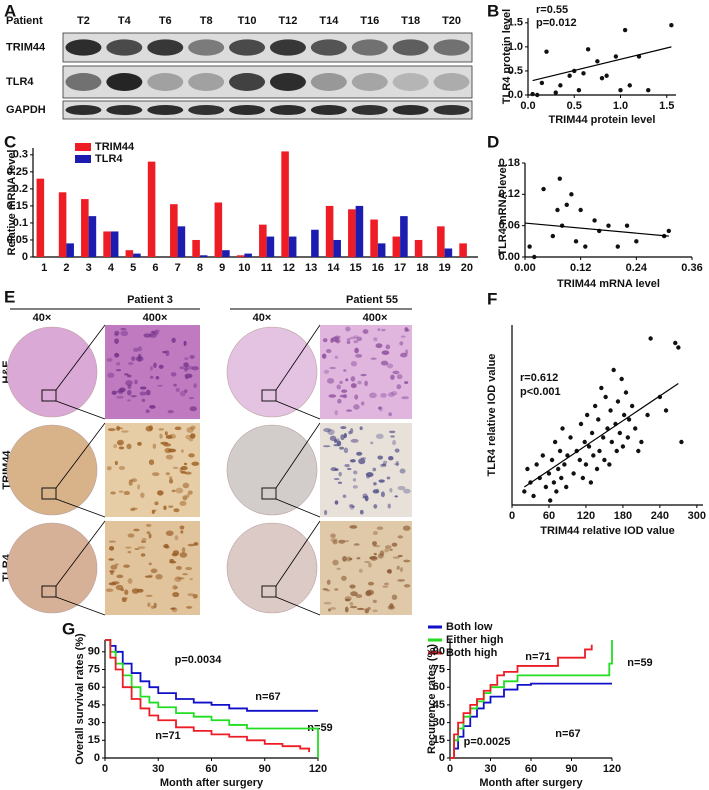 The image size is (709, 790). What do you see at coordinates (94, 705) in the screenshot?
I see `y-tick-label: 45` at bounding box center [94, 705].